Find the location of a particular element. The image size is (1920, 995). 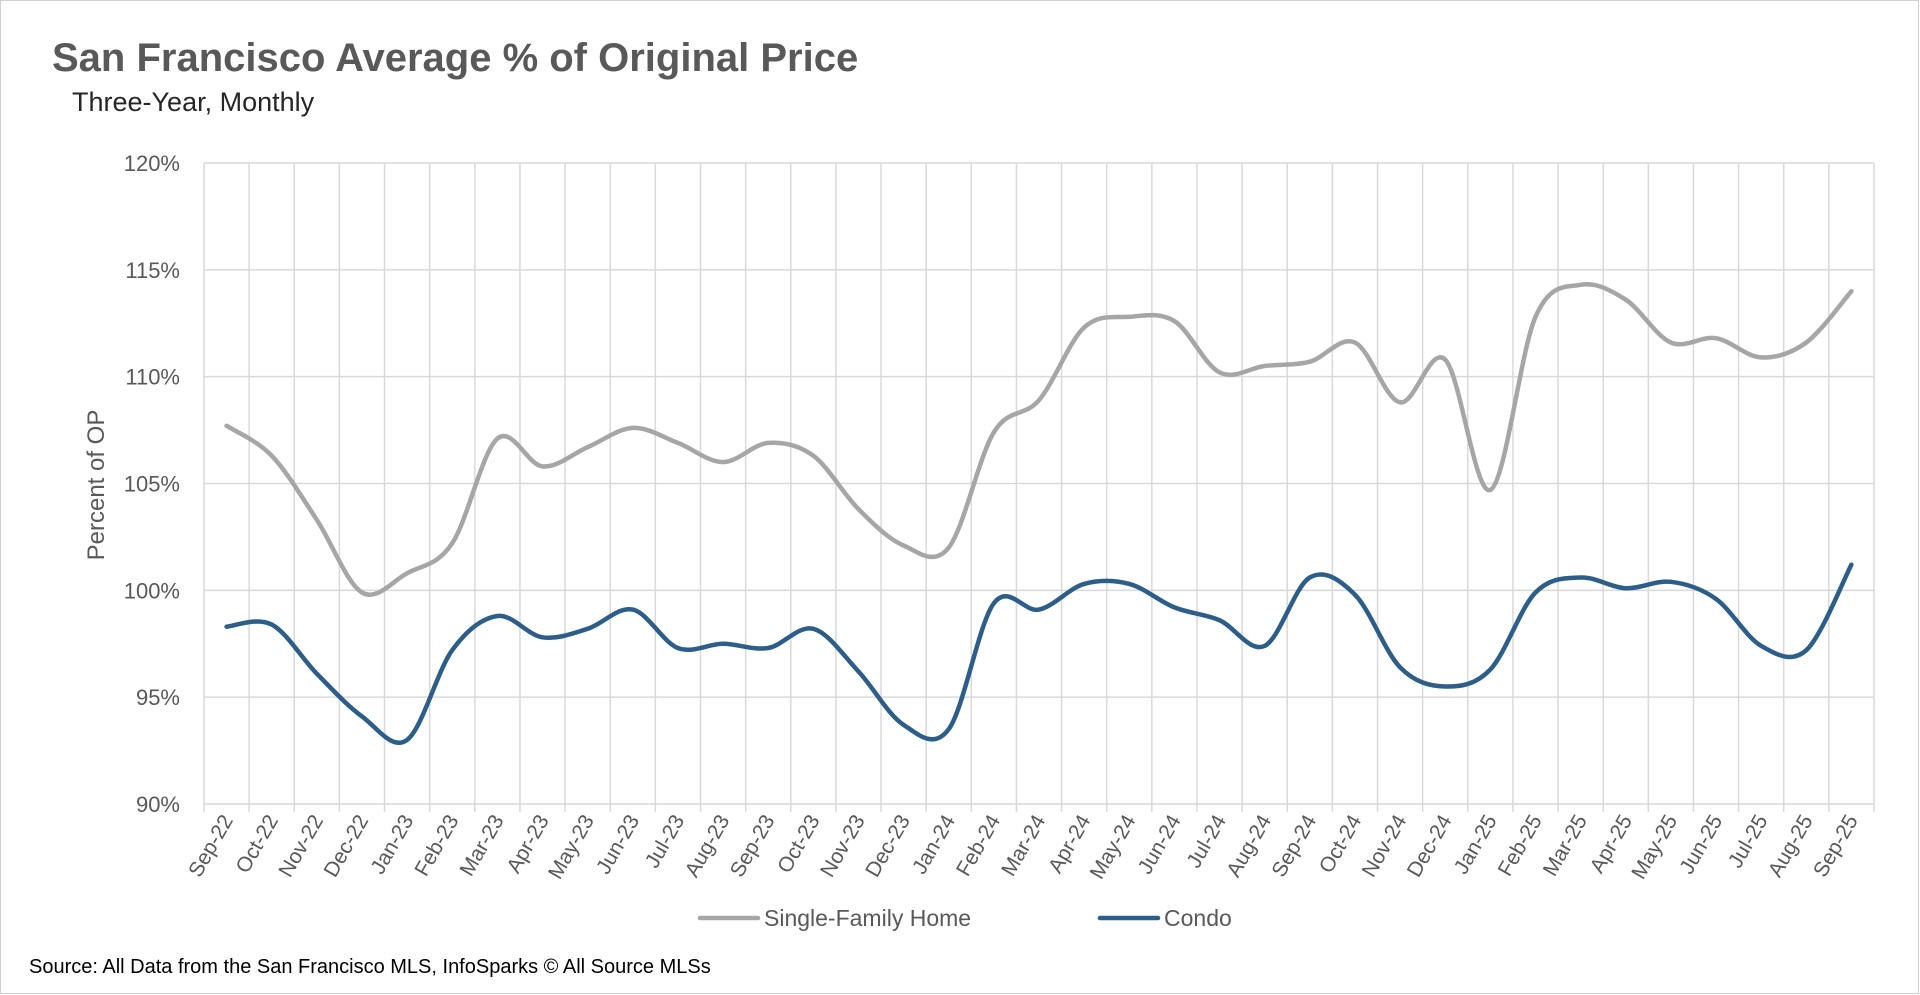

x-tick-label: Jul-24 is located at coordinates (1206, 841).